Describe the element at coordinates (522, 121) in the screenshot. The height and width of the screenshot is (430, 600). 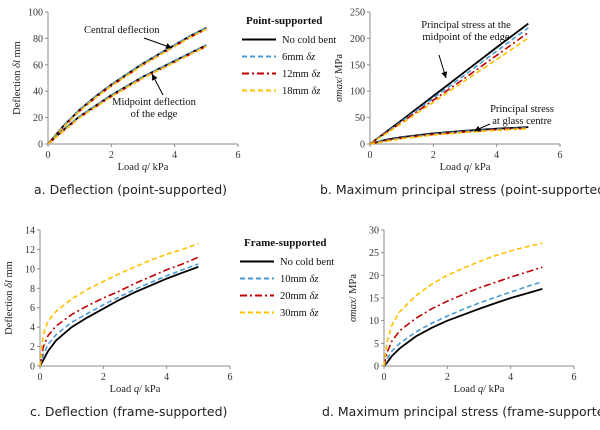
I see `annotation-text: at glass centre` at that location.